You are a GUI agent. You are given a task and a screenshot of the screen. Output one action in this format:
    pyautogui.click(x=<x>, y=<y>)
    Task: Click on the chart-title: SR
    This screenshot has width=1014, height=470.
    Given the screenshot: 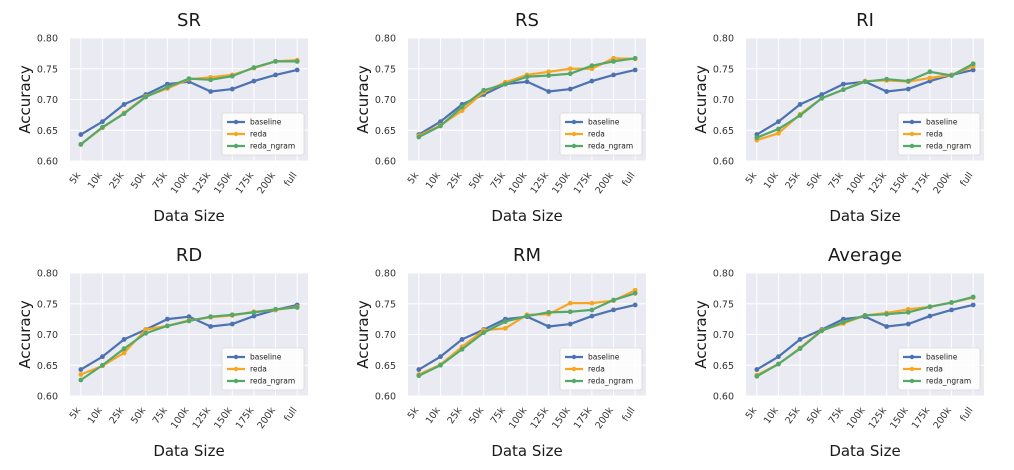 What is the action you would take?
    pyautogui.click(x=189, y=20)
    